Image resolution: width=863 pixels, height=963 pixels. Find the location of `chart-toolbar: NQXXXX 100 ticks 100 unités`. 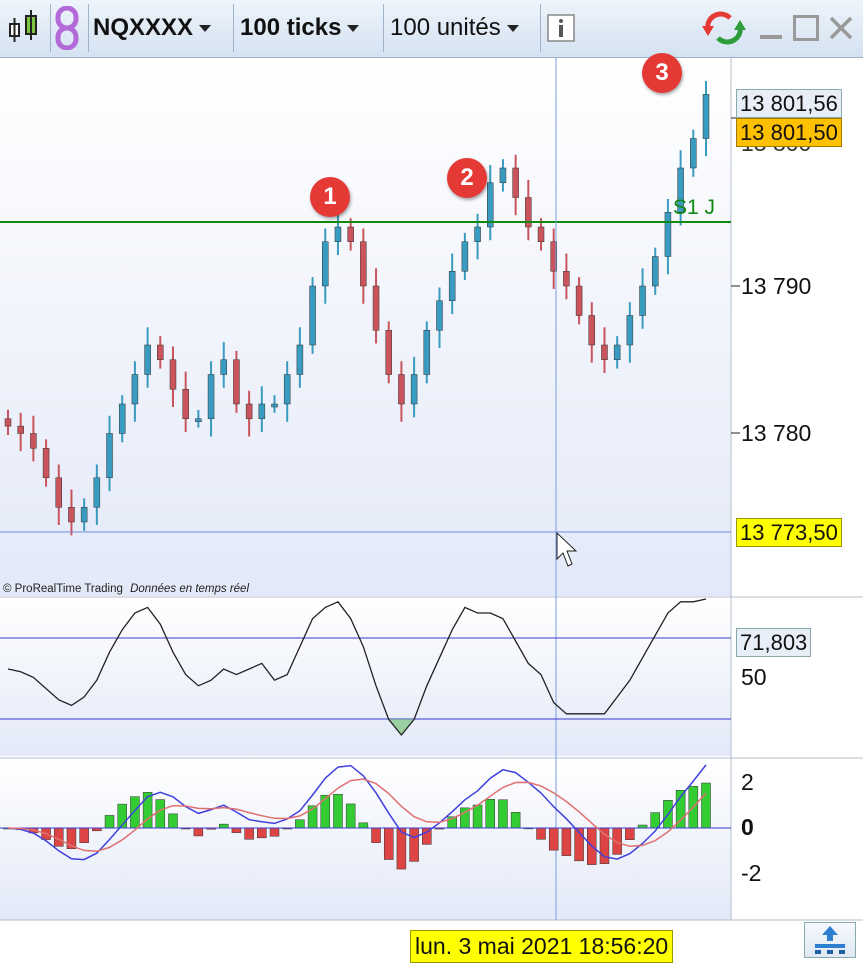

chart-toolbar: NQXXXX 100 ticks 100 unités is located at coordinates (431, 29).